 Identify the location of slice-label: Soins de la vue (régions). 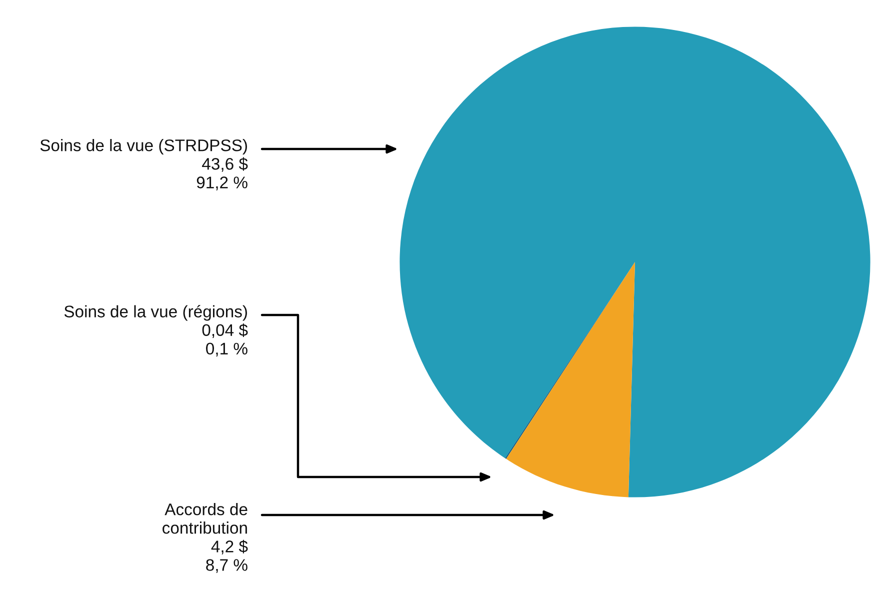
(155, 313).